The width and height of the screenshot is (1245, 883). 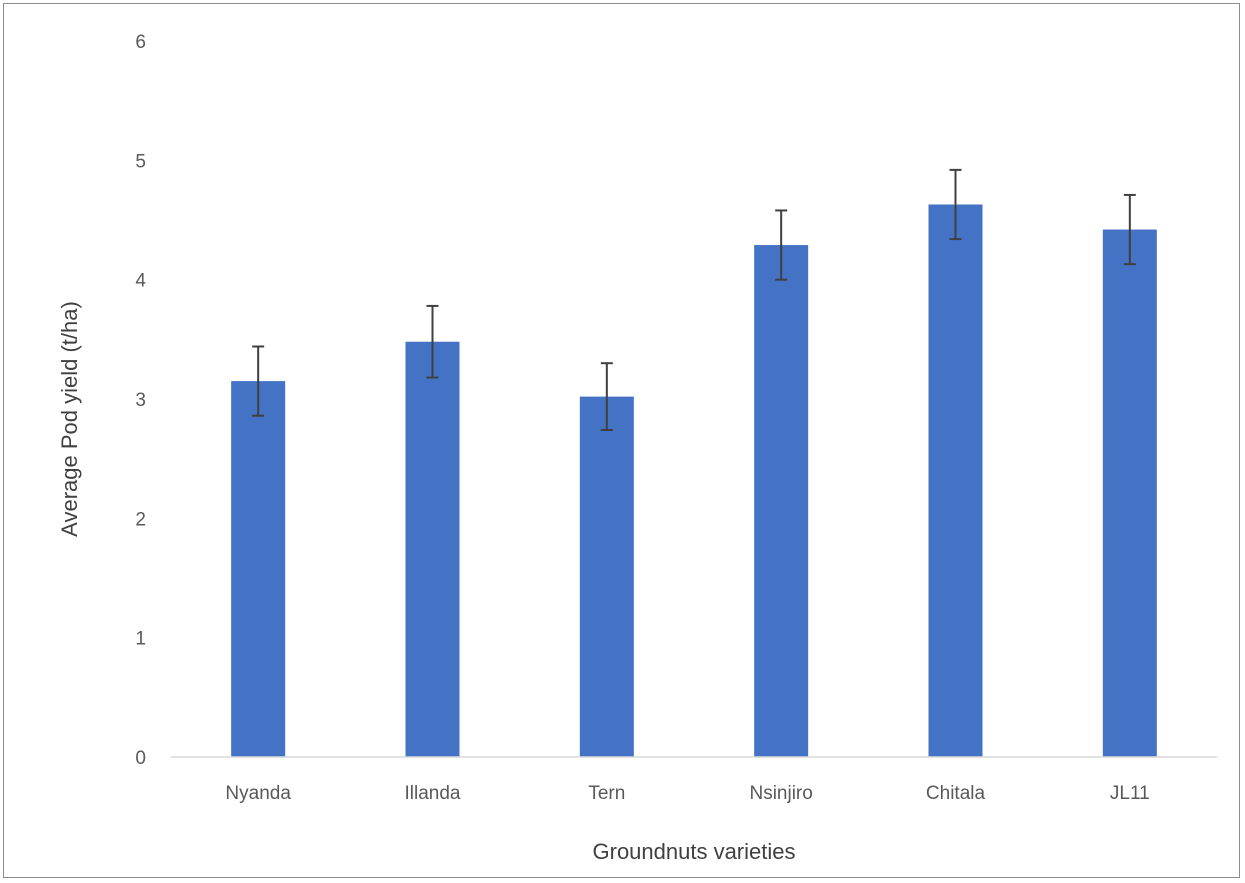 What do you see at coordinates (140, 519) in the screenshot?
I see `y-tick-label: 2` at bounding box center [140, 519].